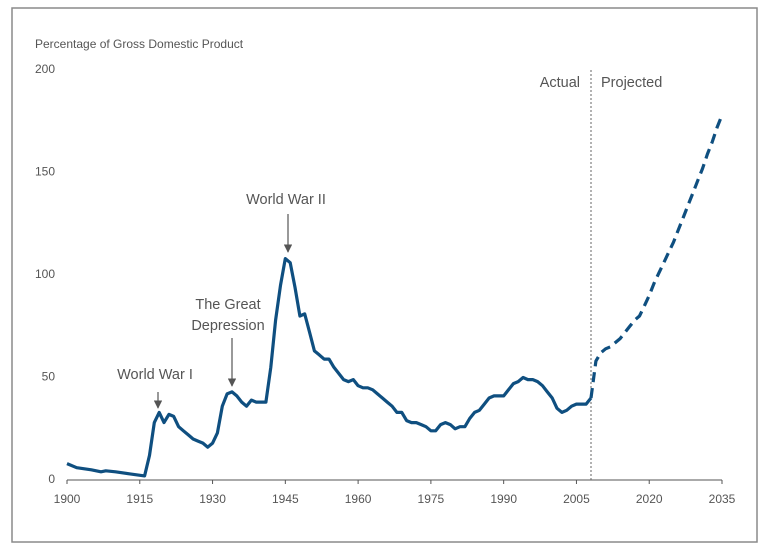 Image resolution: width=765 pixels, height=543 pixels. Describe the element at coordinates (45, 172) in the screenshot. I see `y-tick-label: 150` at that location.